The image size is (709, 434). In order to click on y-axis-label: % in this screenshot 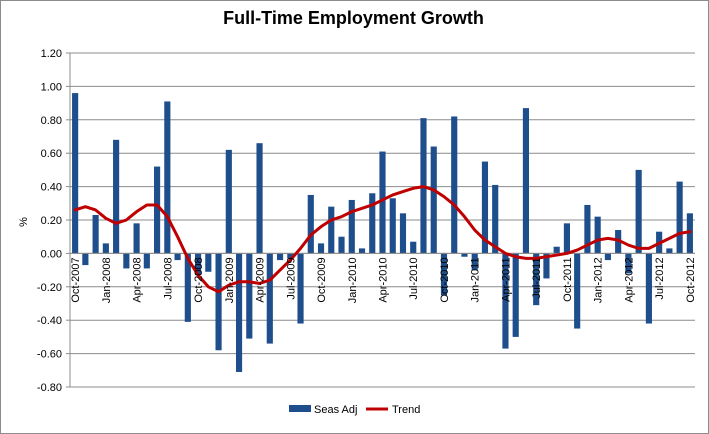, I will do `click(24, 222)`.